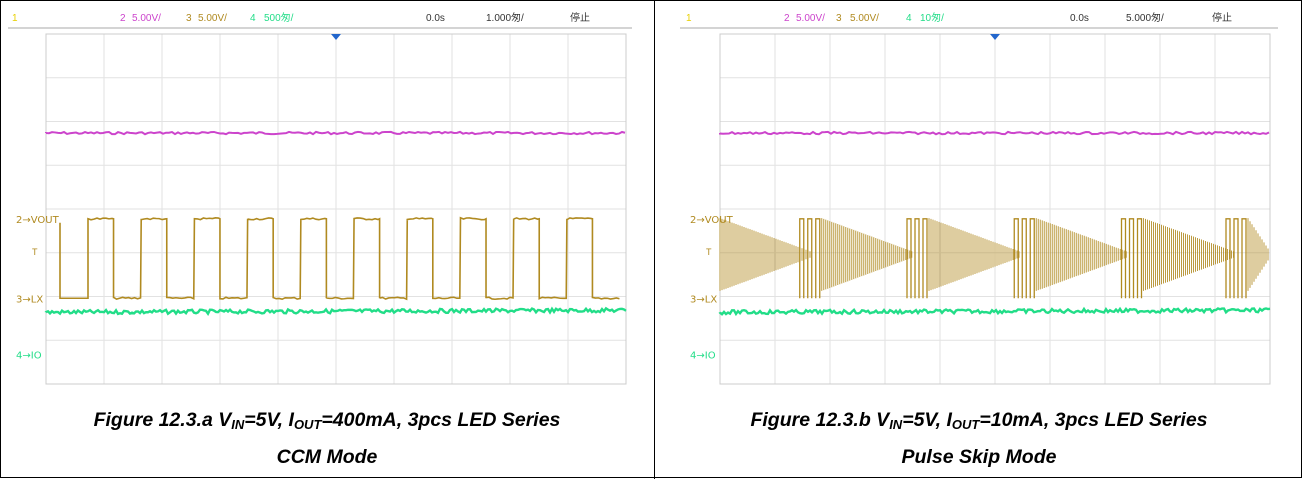 This screenshot has height=479, width=1303. What do you see at coordinates (965, 424) in the screenshot?
I see `caption-b-iout-sub: OUT` at bounding box center [965, 424].